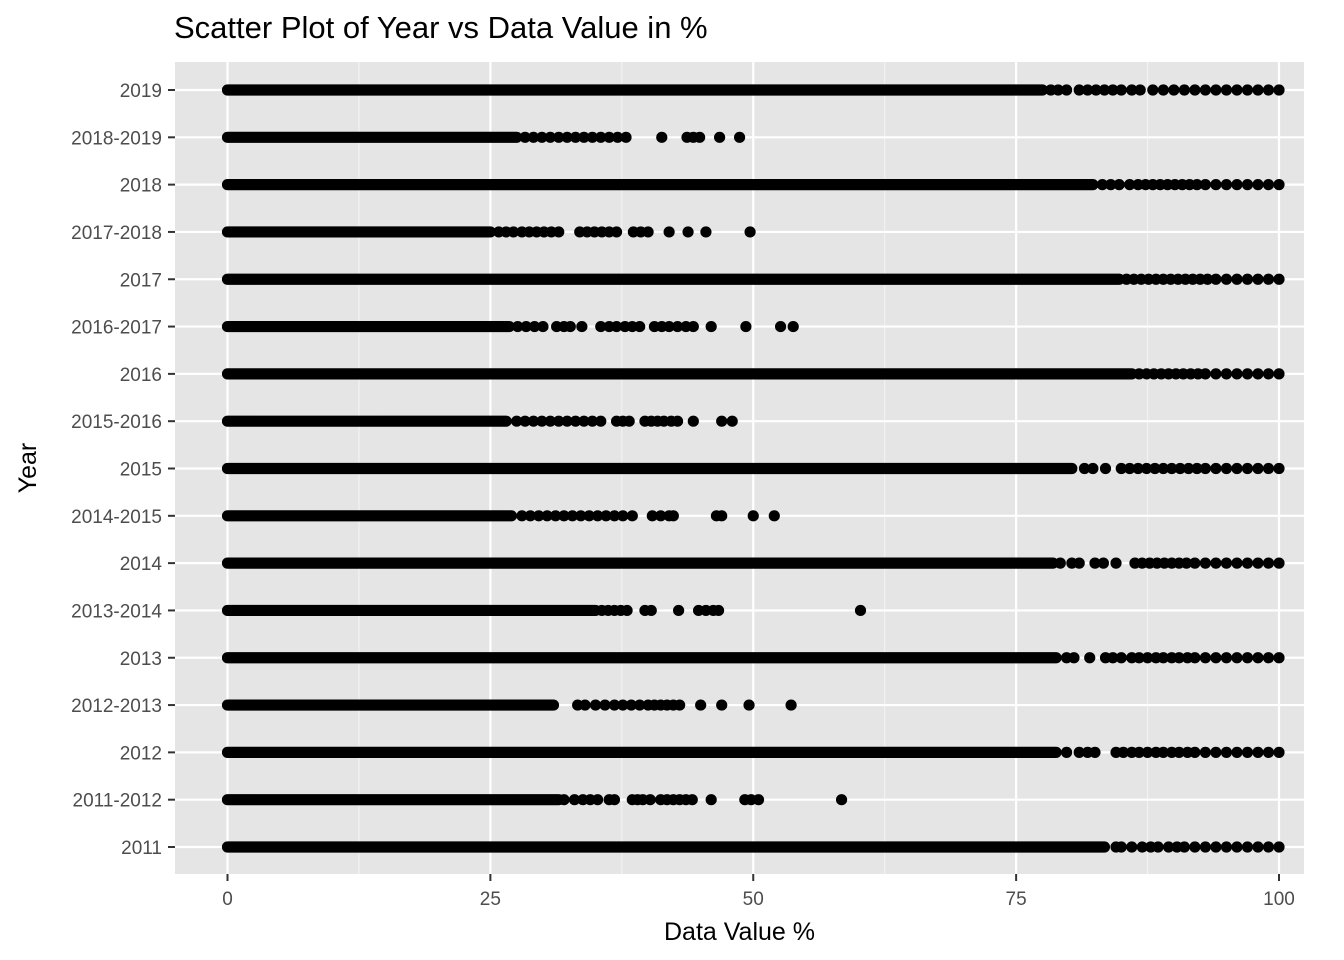  What do you see at coordinates (141, 375) in the screenshot?
I see `y-tick-label: 2016` at bounding box center [141, 375].